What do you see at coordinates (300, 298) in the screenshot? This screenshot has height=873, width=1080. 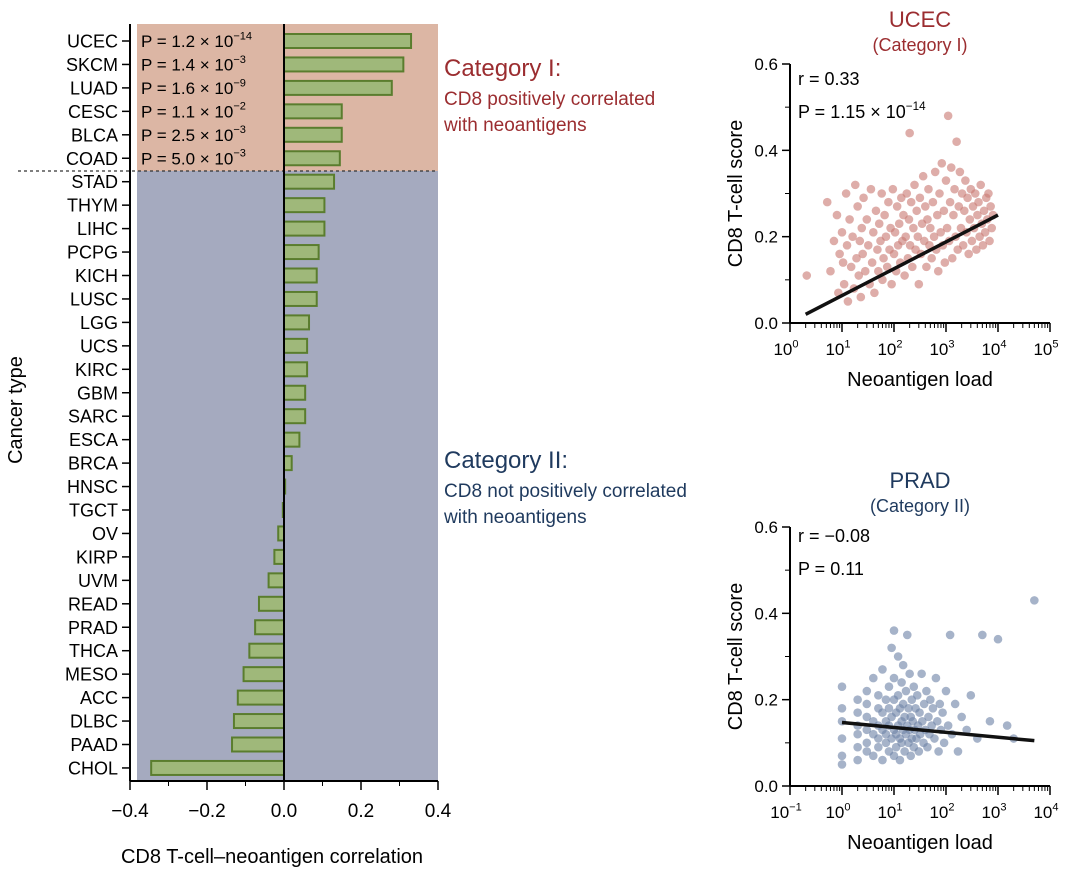 I see `bar-lusc` at bounding box center [300, 298].